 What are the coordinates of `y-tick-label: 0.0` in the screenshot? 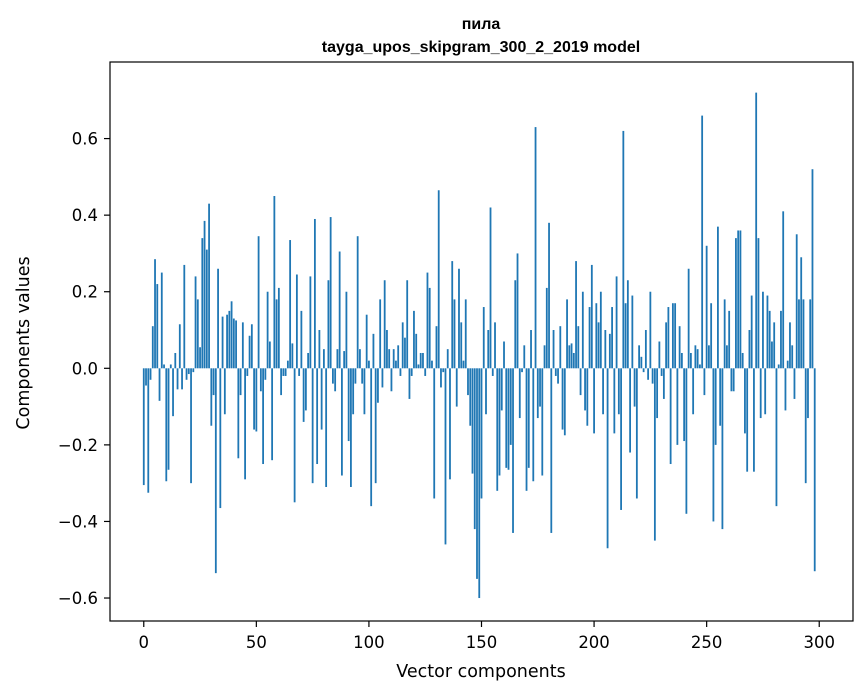 It's located at (85, 368).